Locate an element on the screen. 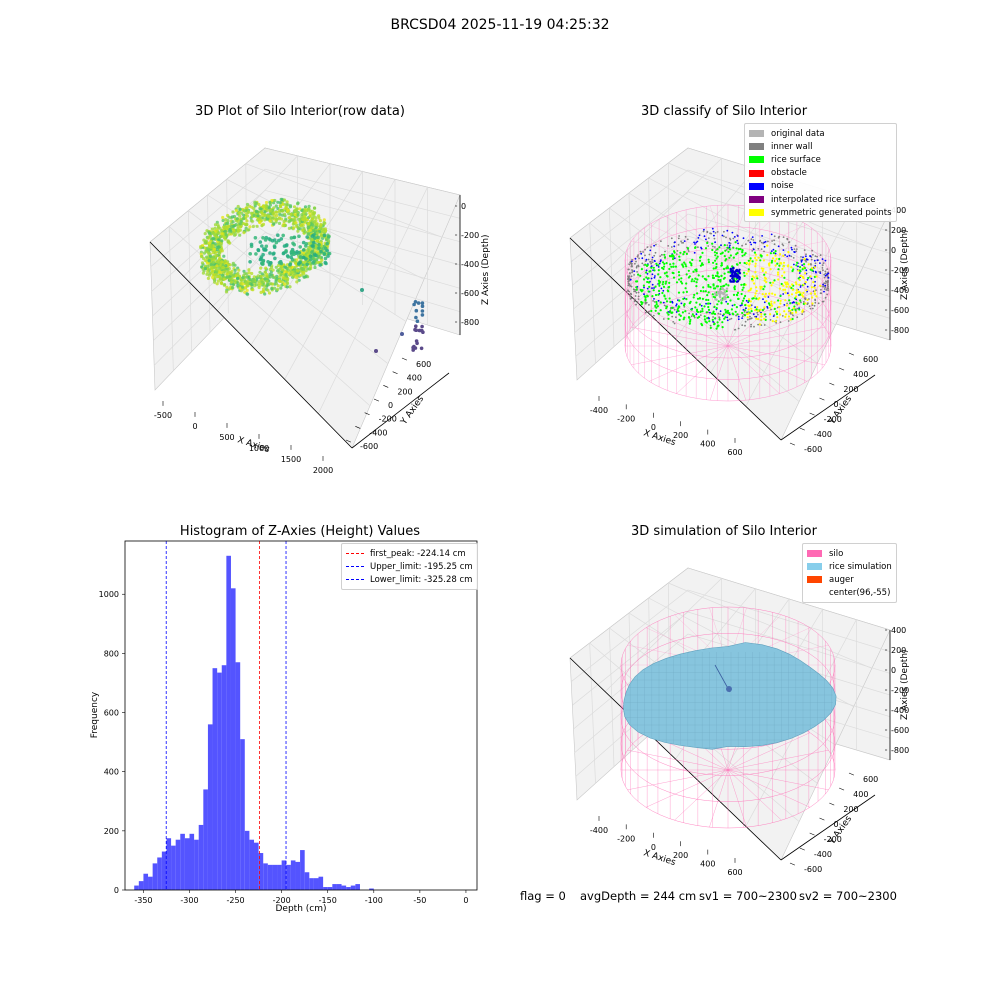 This screenshot has width=1000, height=1000. legend-label: inner wall is located at coordinates (792, 146).